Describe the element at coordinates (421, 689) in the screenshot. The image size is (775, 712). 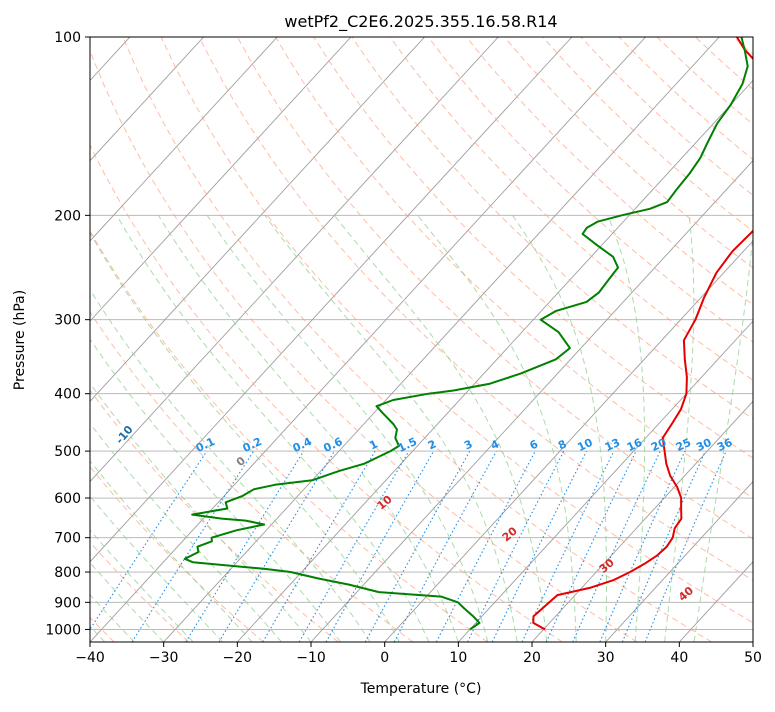
I see `x-axis-label: Temperature (°C)` at that location.